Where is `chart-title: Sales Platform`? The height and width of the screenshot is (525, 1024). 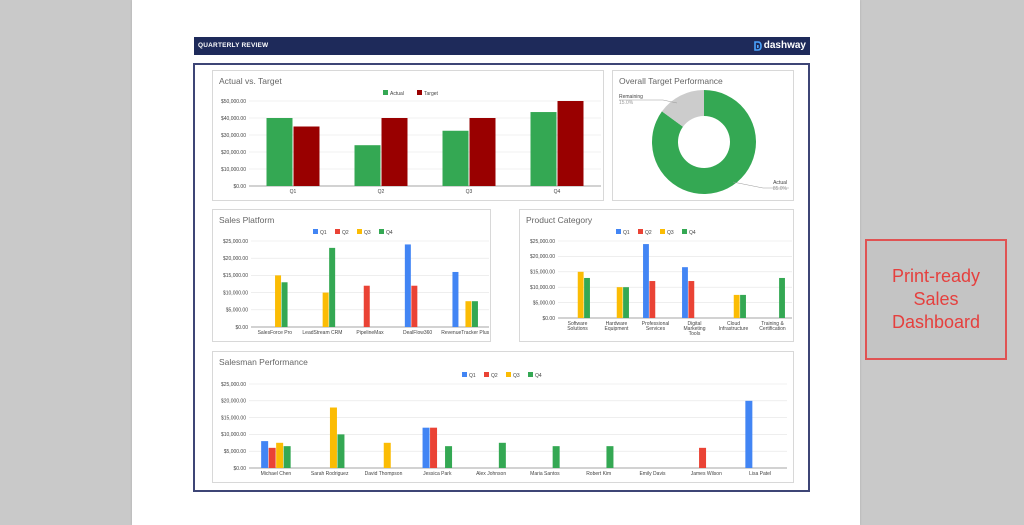 chart-title: Sales Platform is located at coordinates (247, 220).